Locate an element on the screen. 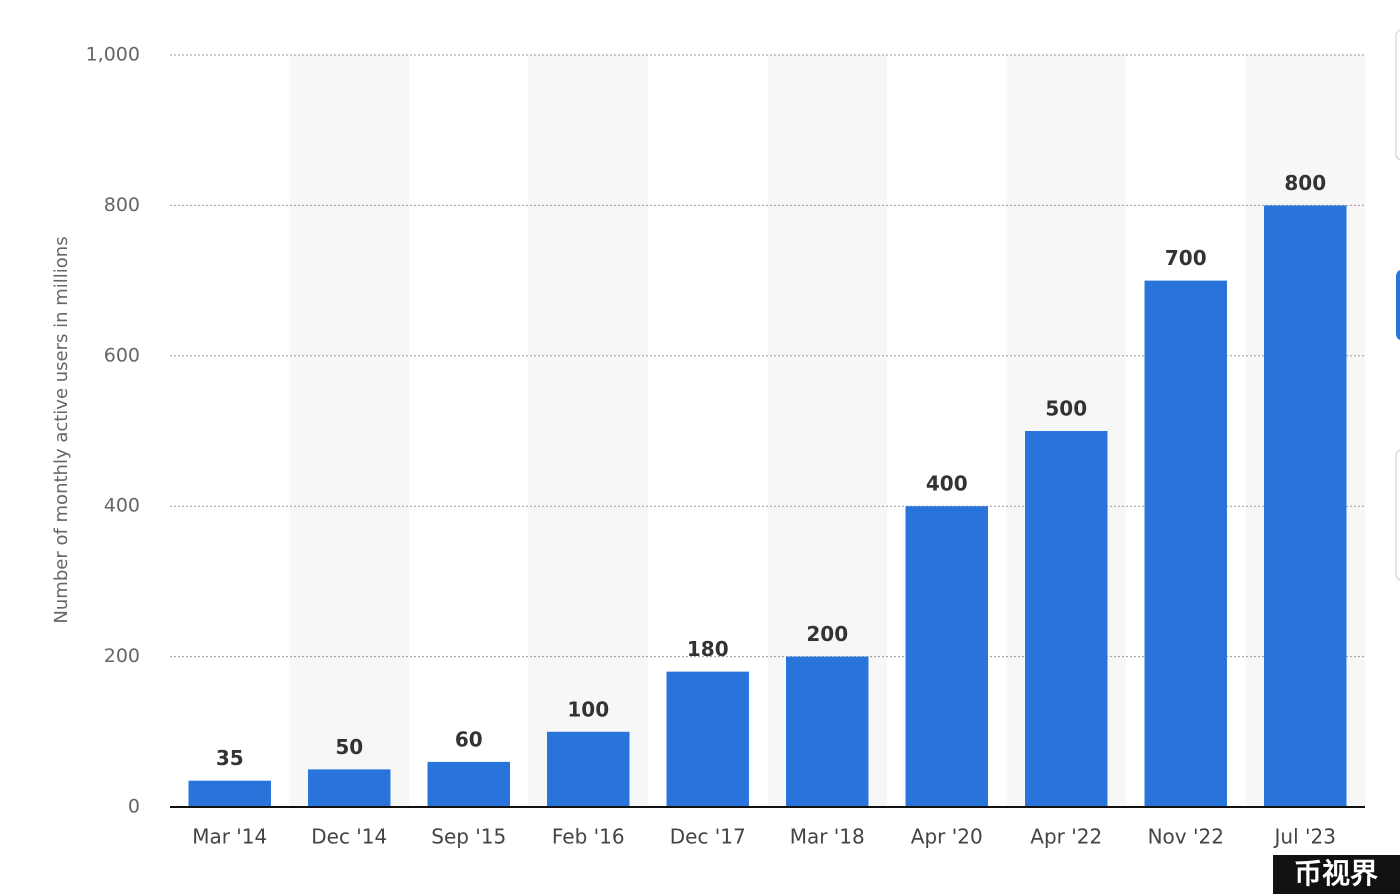 This screenshot has width=1400, height=894. y-tick-label: 800 is located at coordinates (122, 205).